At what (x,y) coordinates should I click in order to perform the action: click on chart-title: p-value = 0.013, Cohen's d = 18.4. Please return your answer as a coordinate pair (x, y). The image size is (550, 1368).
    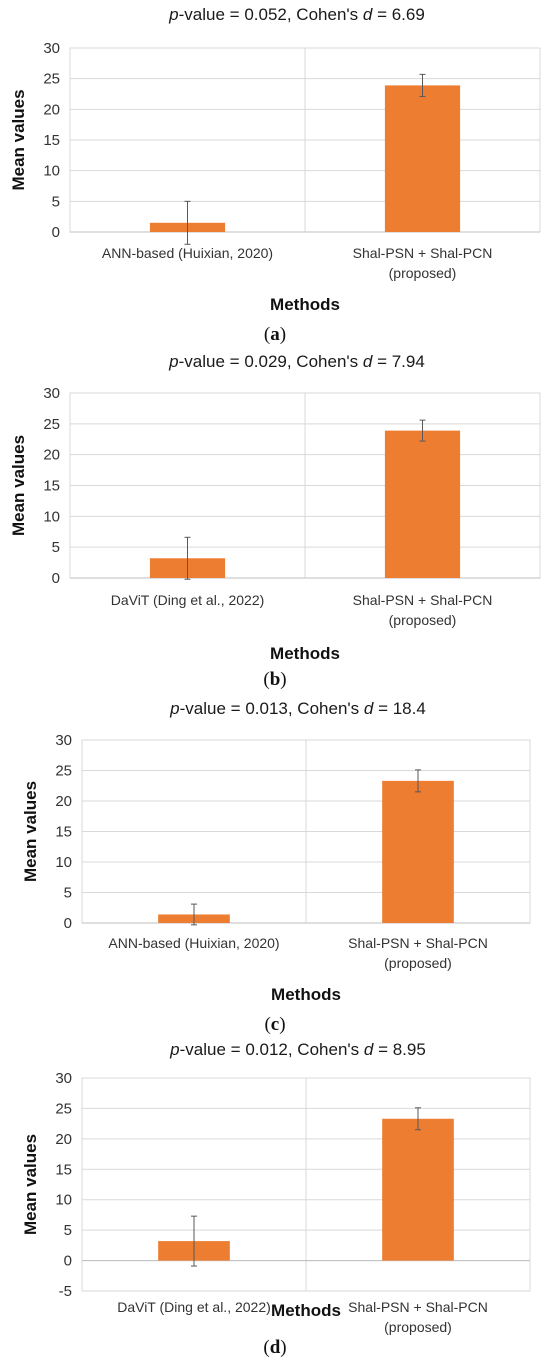
    Looking at the image, I should click on (297, 708).